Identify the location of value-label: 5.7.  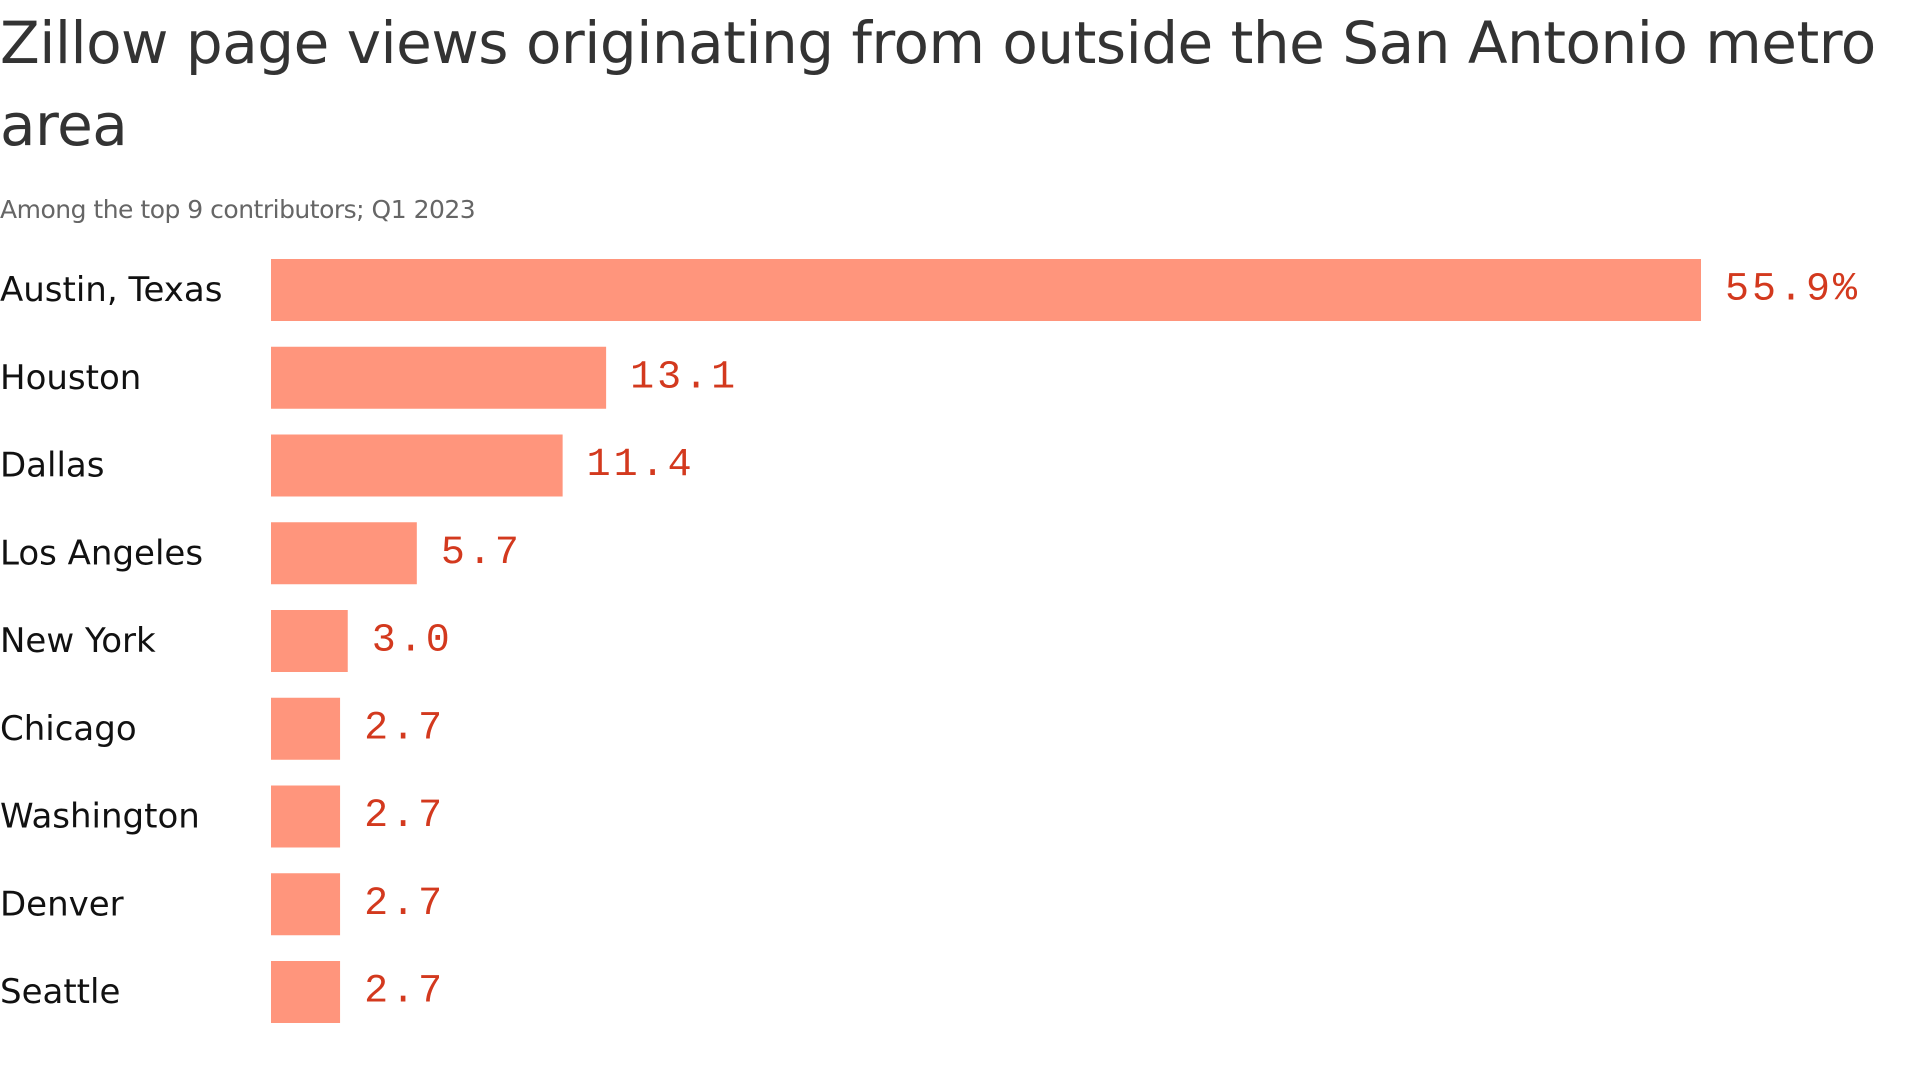
(481, 553).